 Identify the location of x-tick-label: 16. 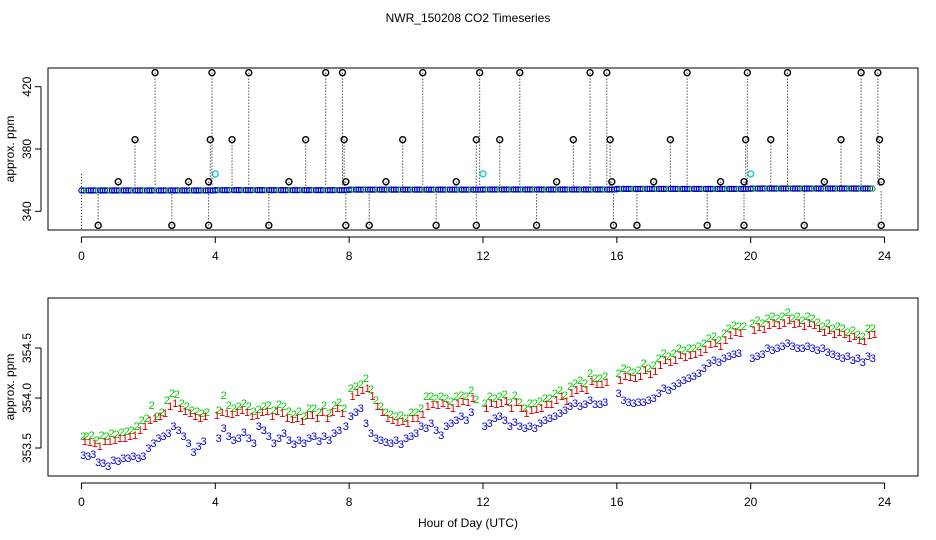
(617, 502).